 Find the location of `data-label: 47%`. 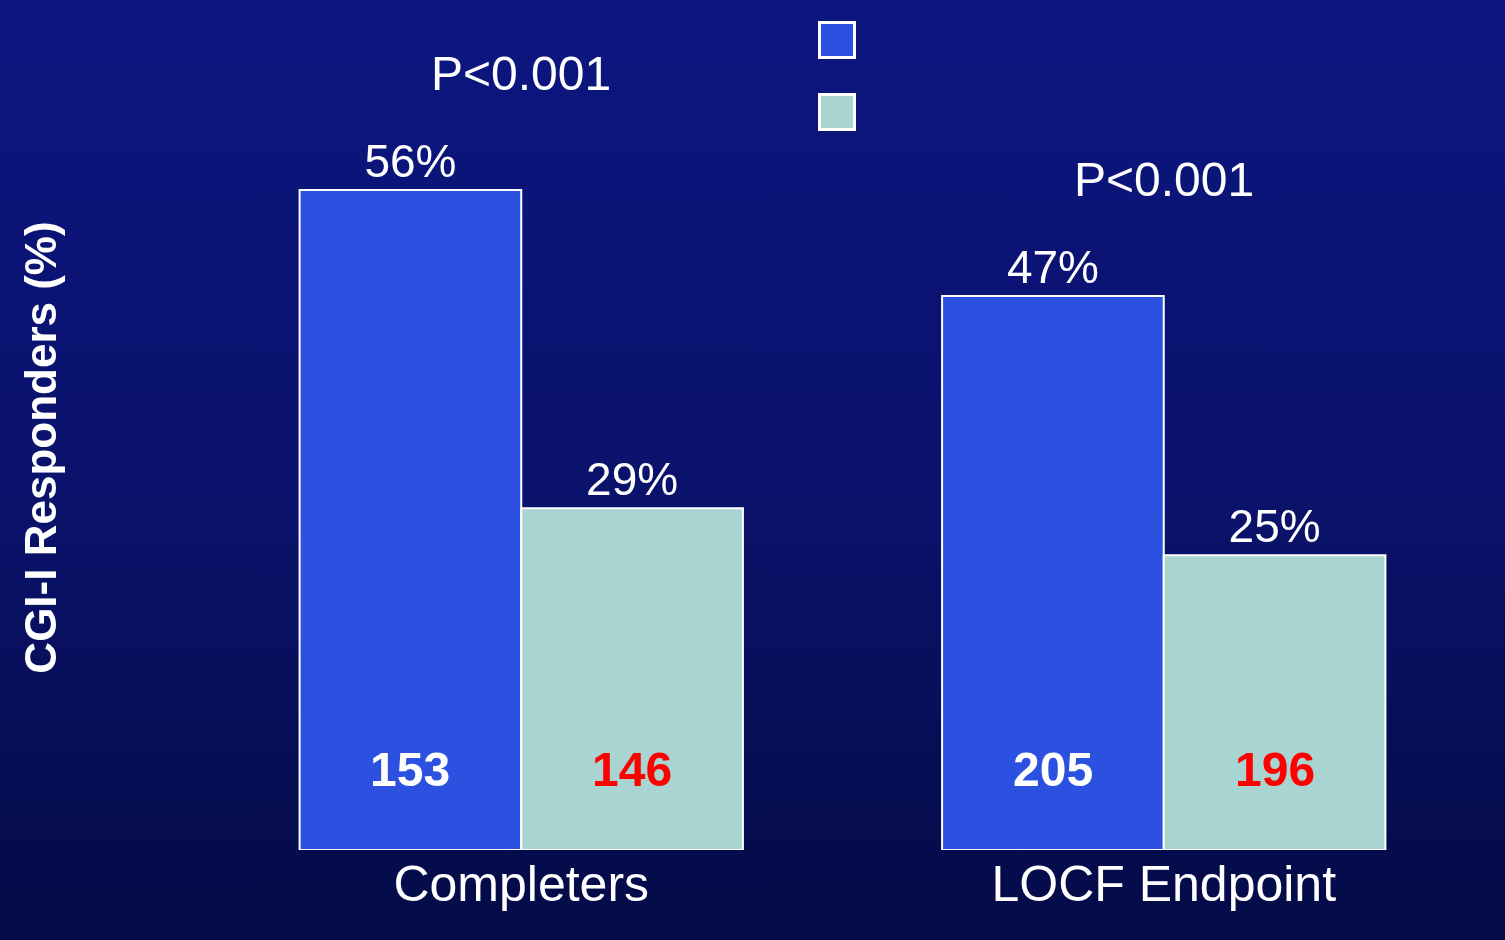

data-label: 47% is located at coordinates (1052, 267).